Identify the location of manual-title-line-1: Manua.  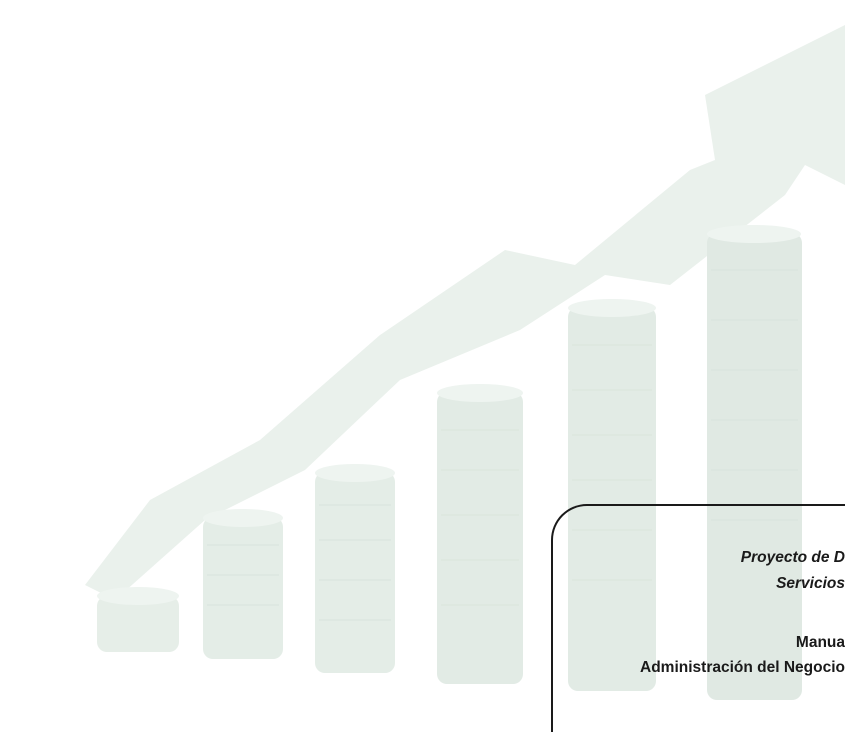
(820, 642).